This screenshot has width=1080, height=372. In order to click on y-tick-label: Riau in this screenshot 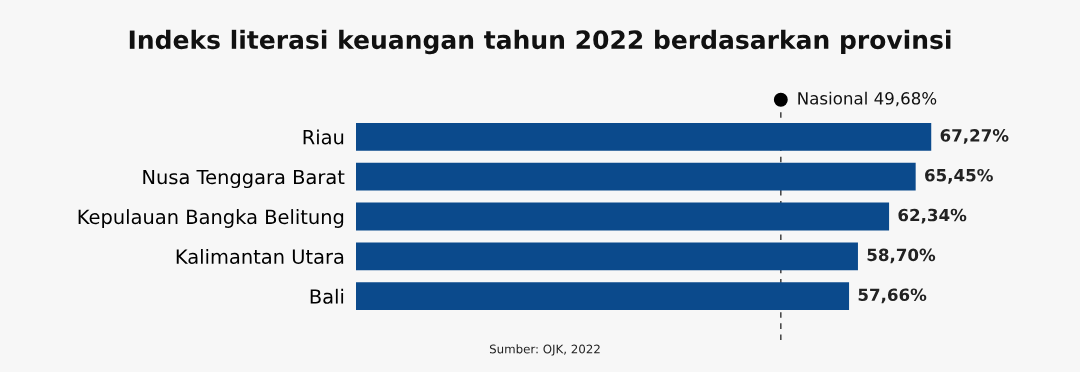, I will do `click(323, 137)`.